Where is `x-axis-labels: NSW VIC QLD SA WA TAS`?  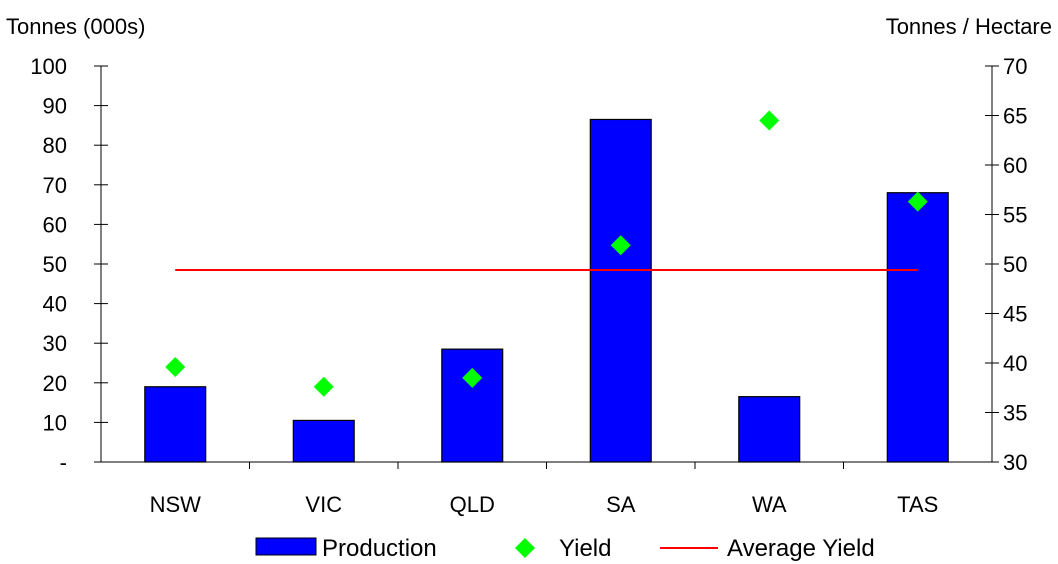
x-axis-labels: NSW VIC QLD SA WA TAS is located at coordinates (544, 504).